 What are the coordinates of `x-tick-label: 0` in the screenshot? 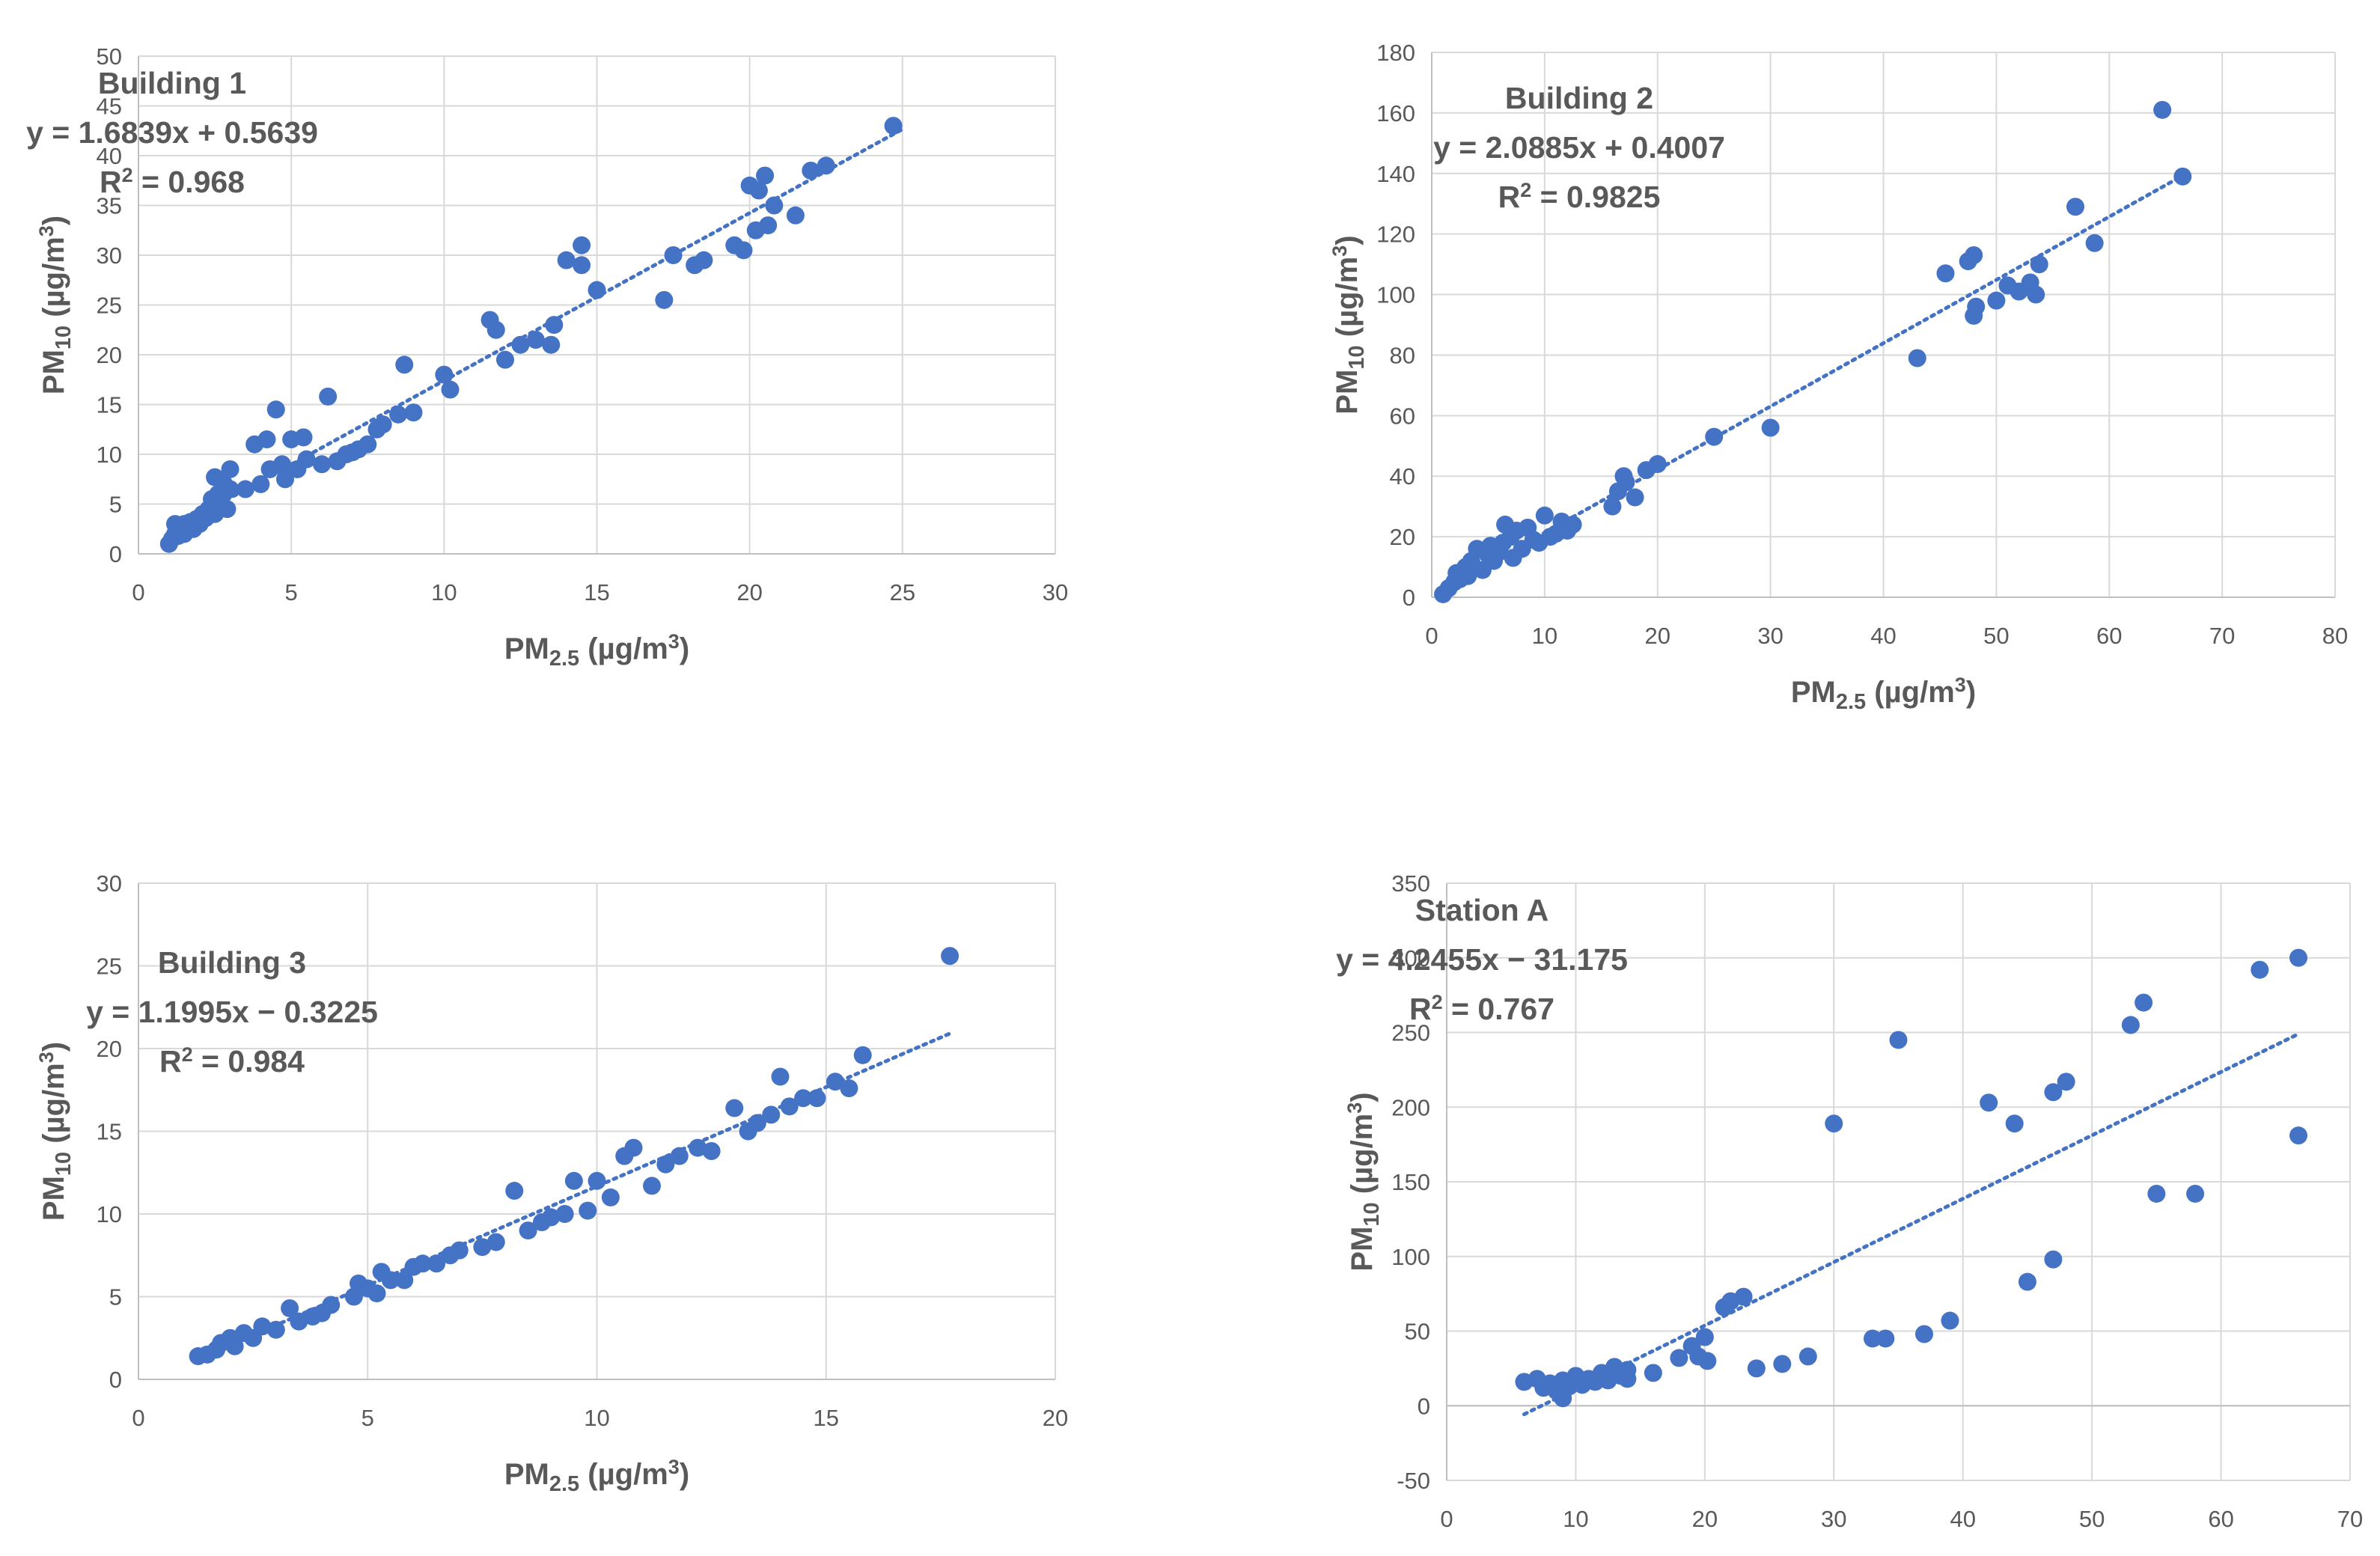 It's located at (1446, 1519).